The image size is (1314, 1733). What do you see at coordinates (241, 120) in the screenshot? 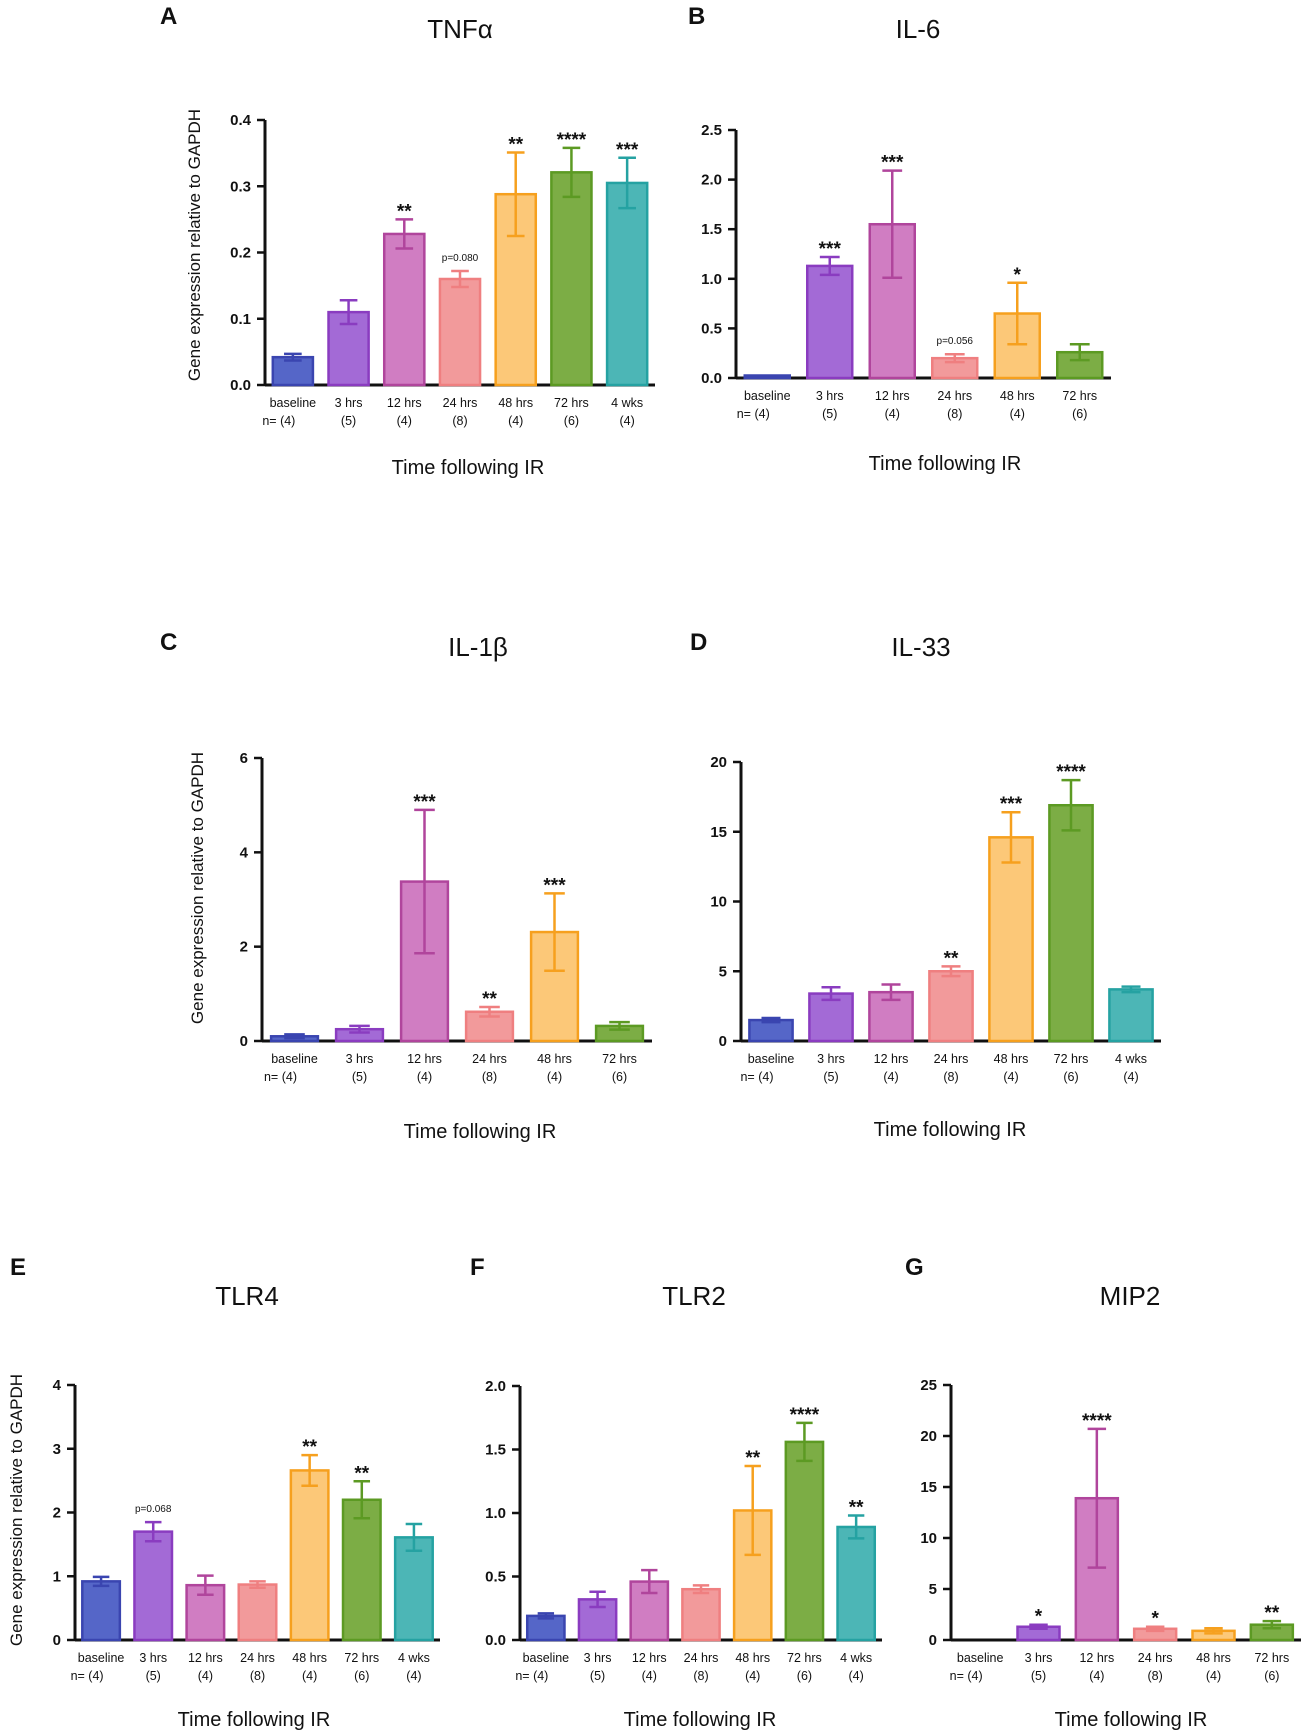
I see `y-tick-label: 0.4` at bounding box center [241, 120].